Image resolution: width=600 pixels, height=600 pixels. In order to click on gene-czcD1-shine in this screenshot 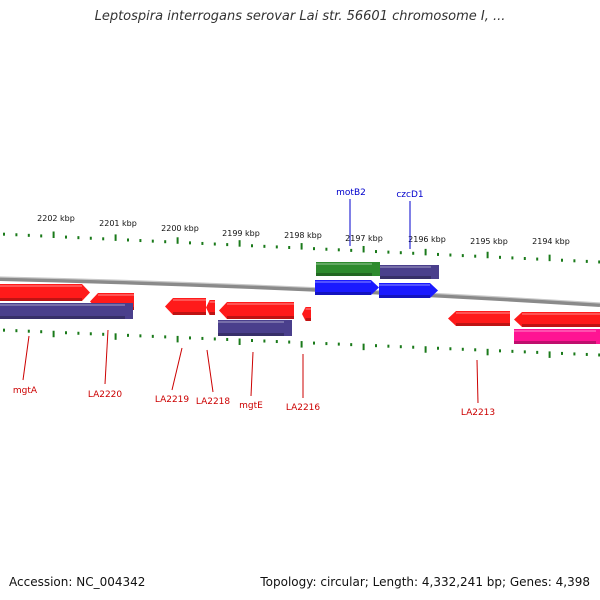, I will do `click(404, 285)`.